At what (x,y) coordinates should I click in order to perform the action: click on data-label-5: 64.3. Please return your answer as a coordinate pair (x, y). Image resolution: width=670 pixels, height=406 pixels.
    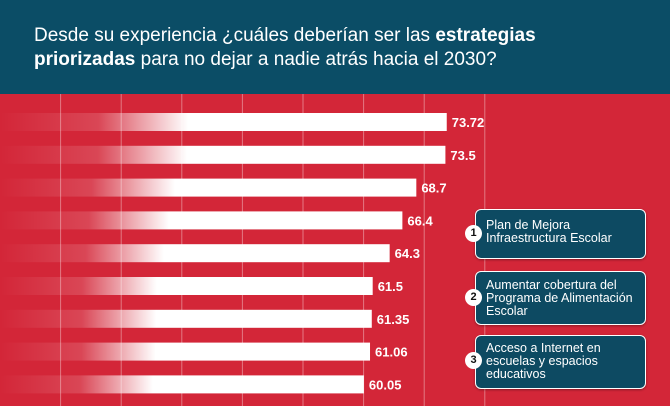
    Looking at the image, I should click on (407, 253).